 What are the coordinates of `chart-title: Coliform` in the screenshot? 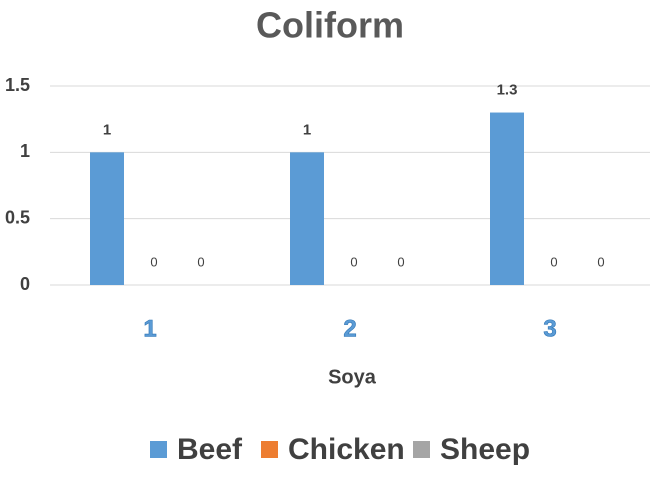 It's located at (330, 25).